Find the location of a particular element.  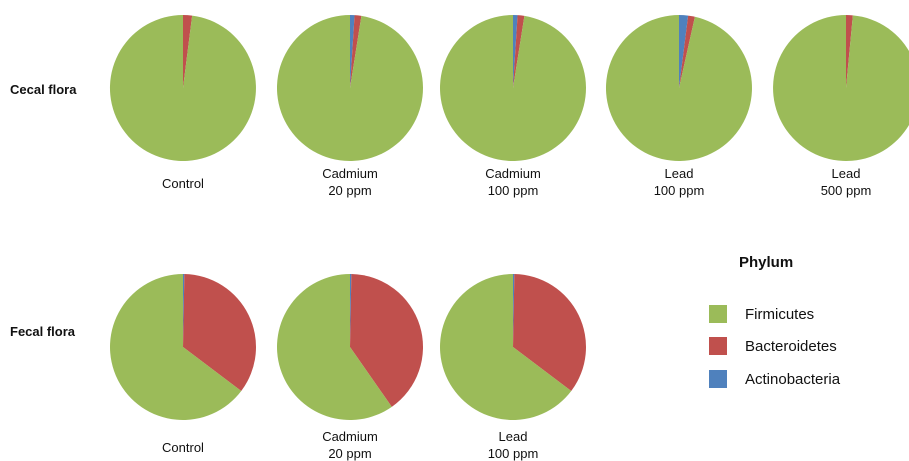

legend-title: Phylum is located at coordinates (766, 262).